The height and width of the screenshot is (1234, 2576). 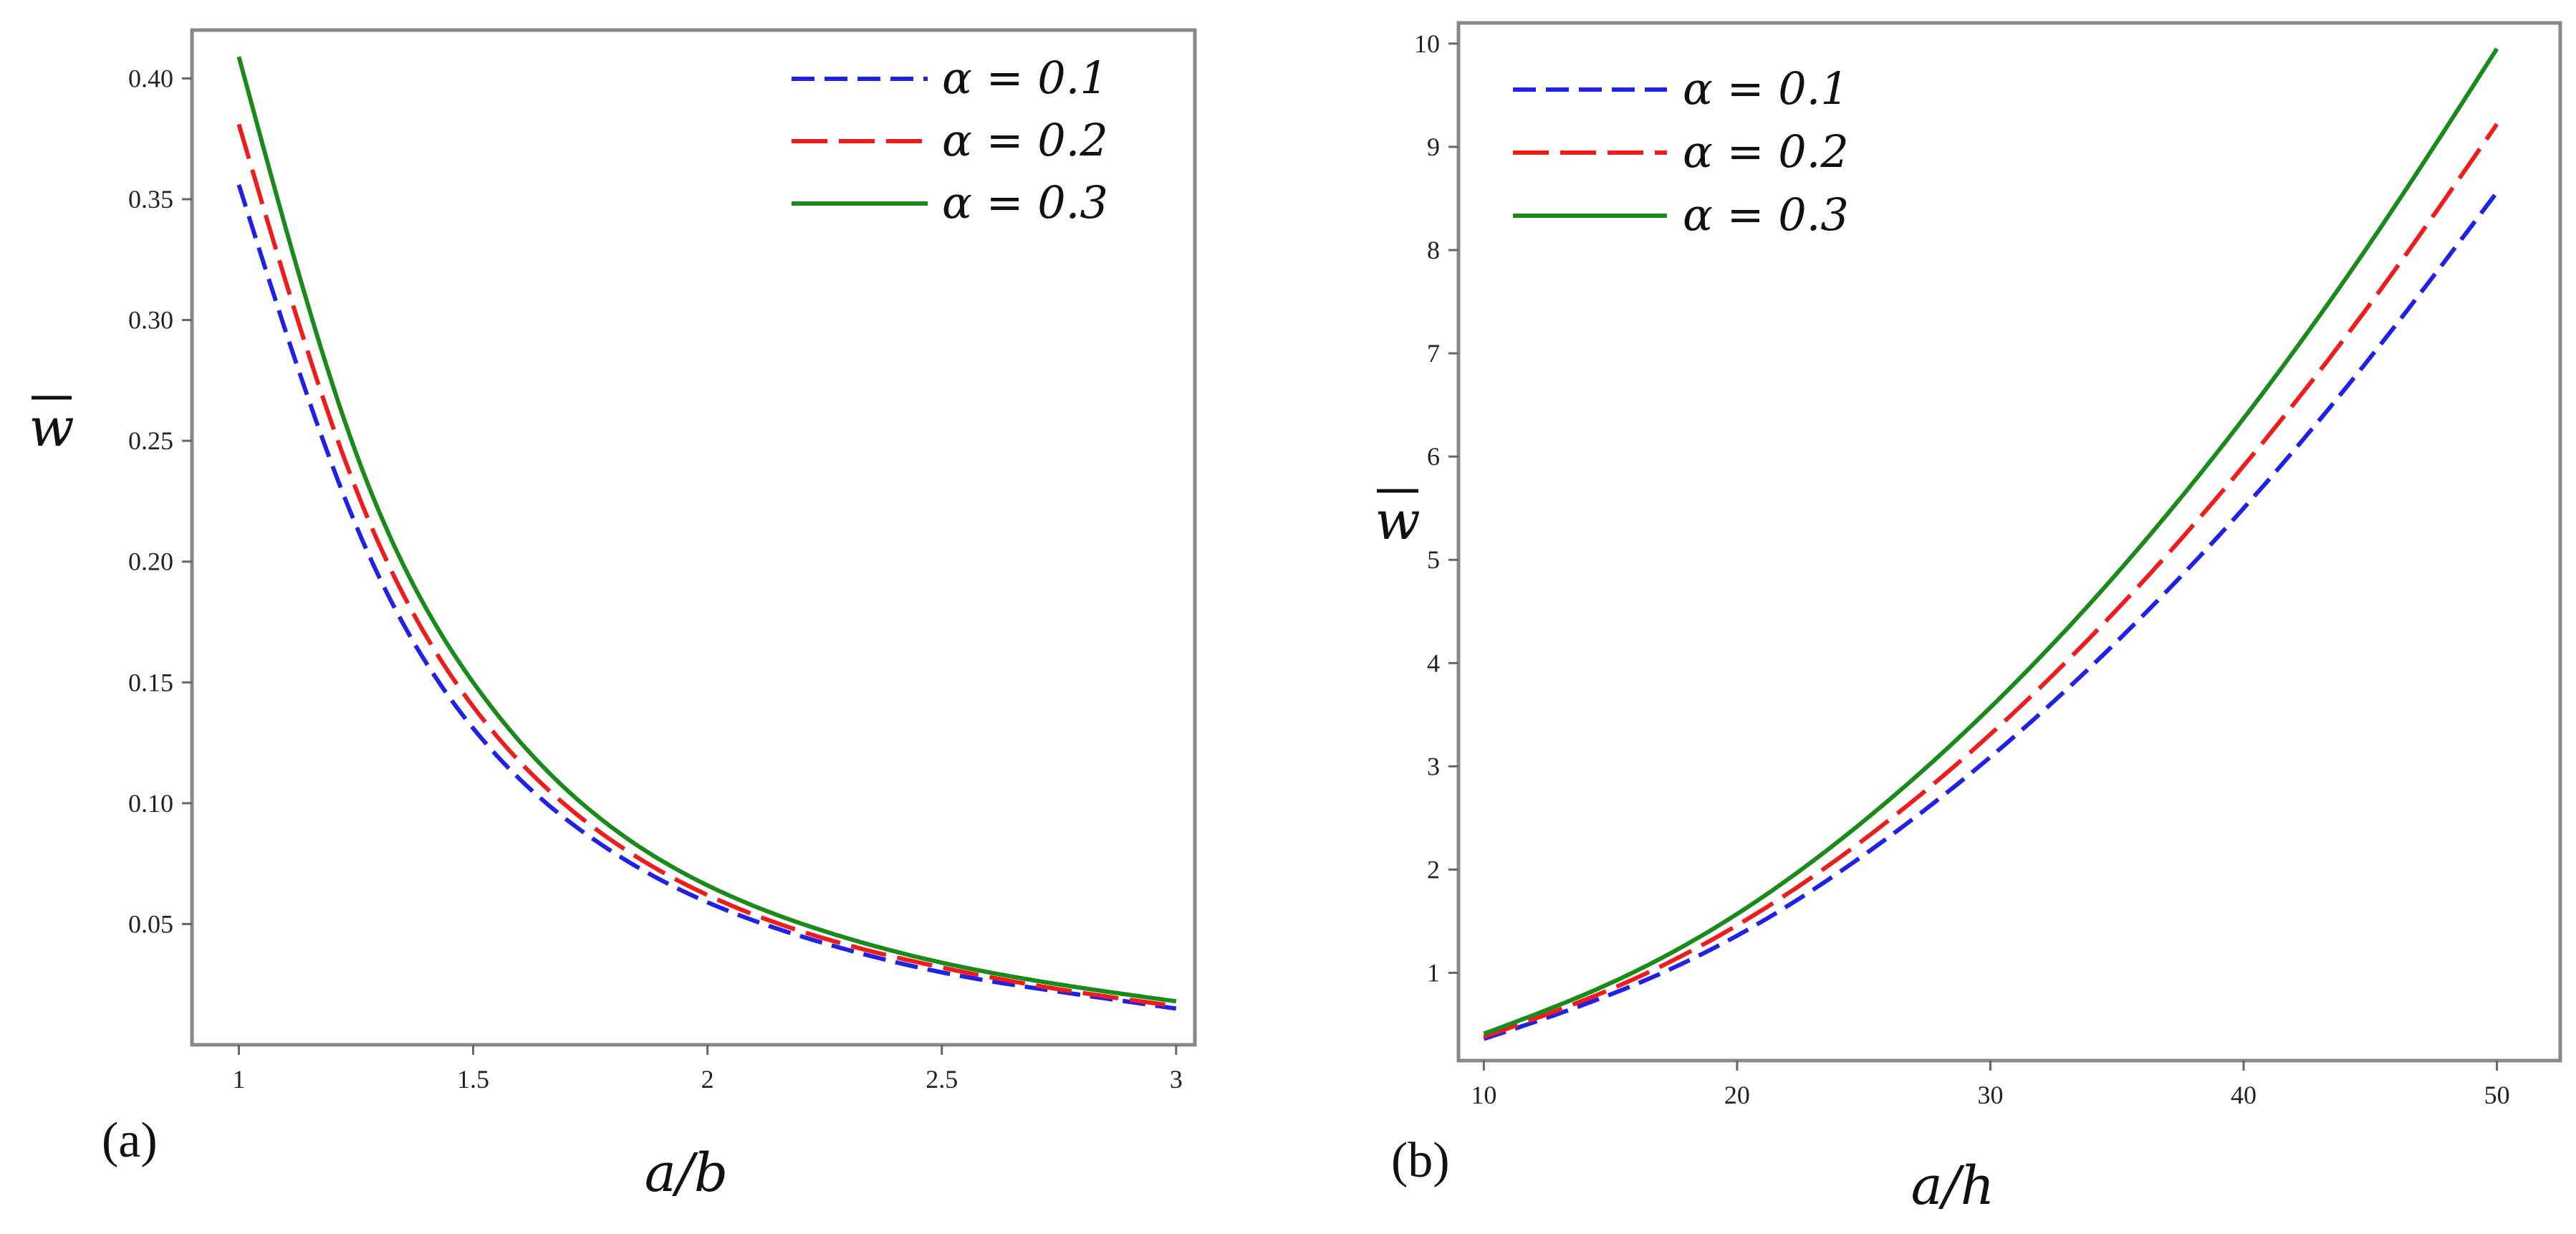 What do you see at coordinates (942, 1079) in the screenshot?
I see `x-tick-label: 2.5` at bounding box center [942, 1079].